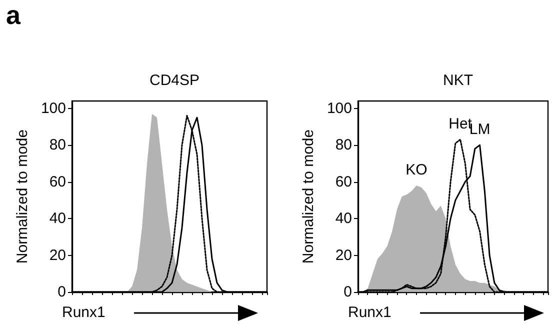 This screenshot has width=555, height=334. I want to click on series-label: KO, so click(417, 169).